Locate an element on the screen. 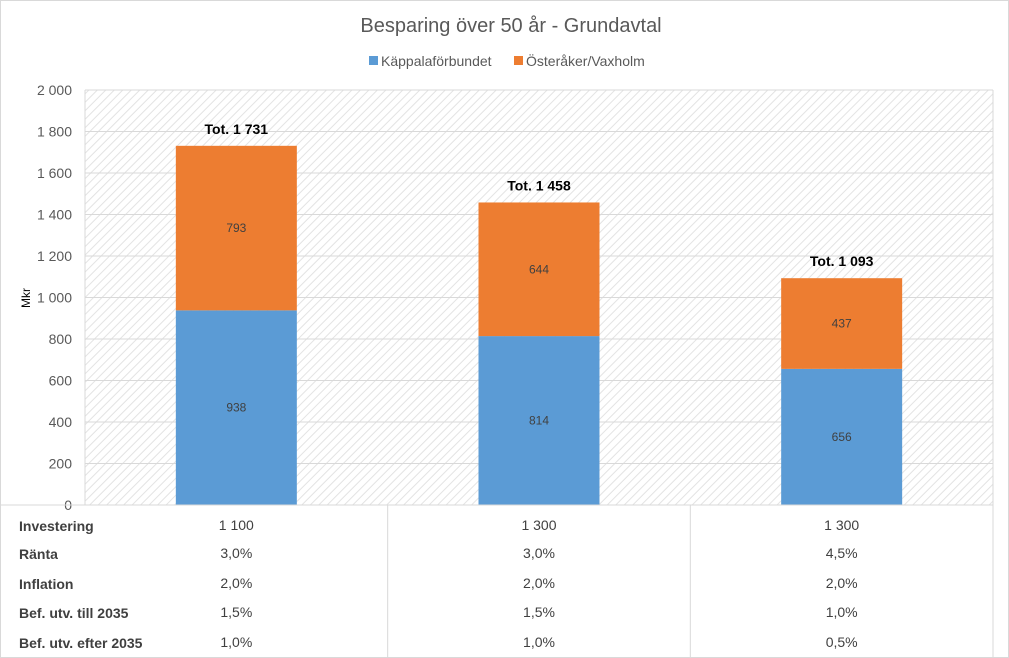 The height and width of the screenshot is (658, 1009). table-row-label: Bef. utv. till 2035 is located at coordinates (74, 613).